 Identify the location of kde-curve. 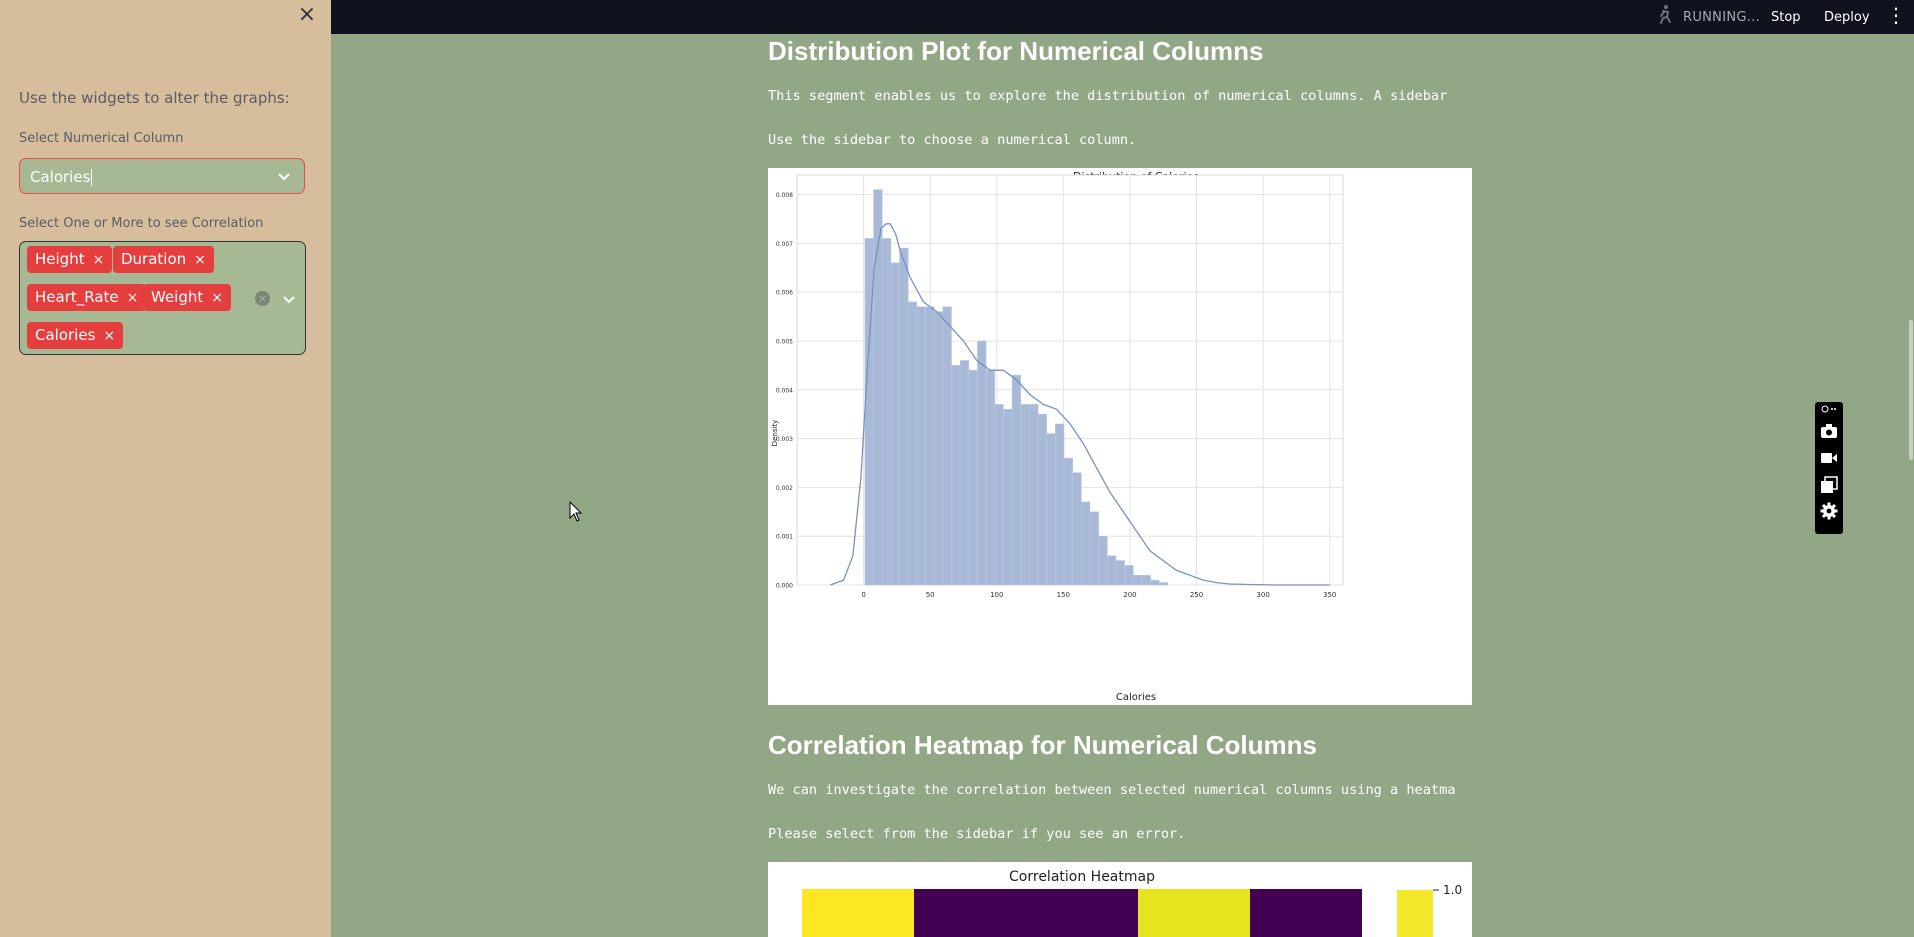
(1080, 404).